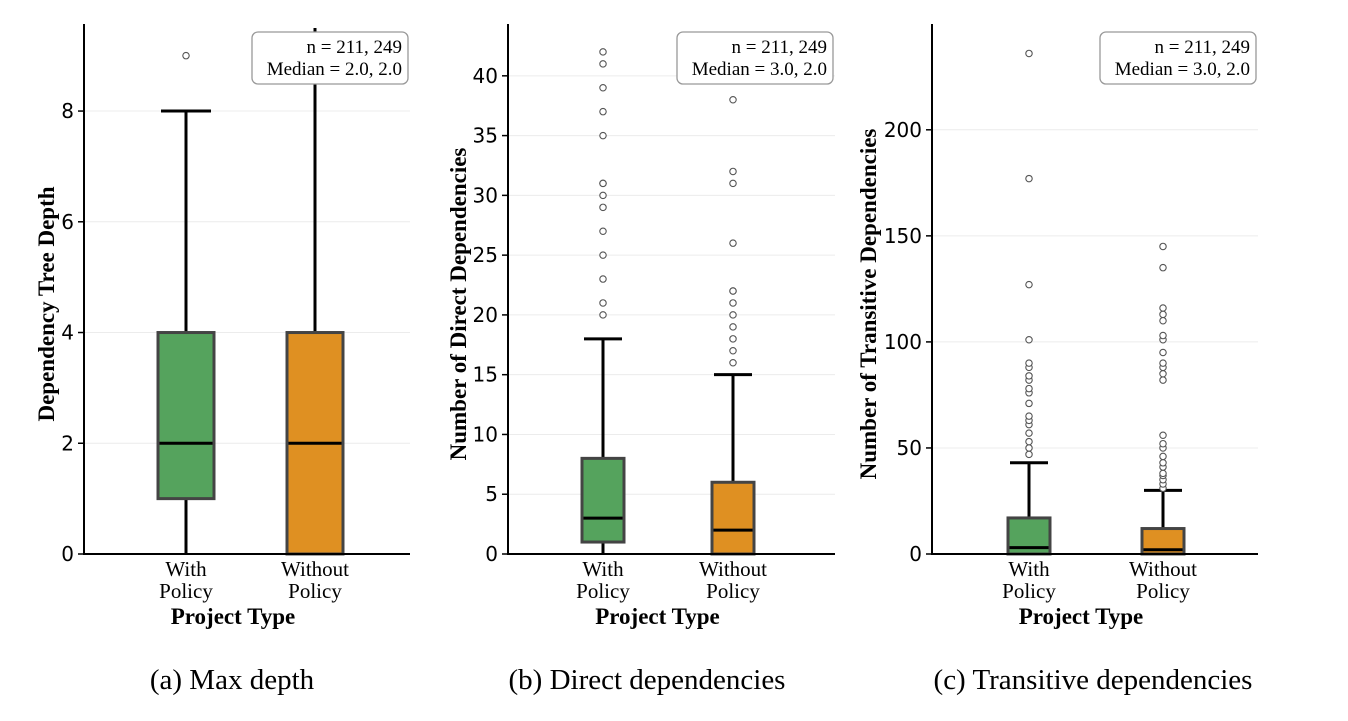 This screenshot has height=721, width=1348. What do you see at coordinates (232, 680) in the screenshot?
I see `subfigure-caption: (a) Max depth` at bounding box center [232, 680].